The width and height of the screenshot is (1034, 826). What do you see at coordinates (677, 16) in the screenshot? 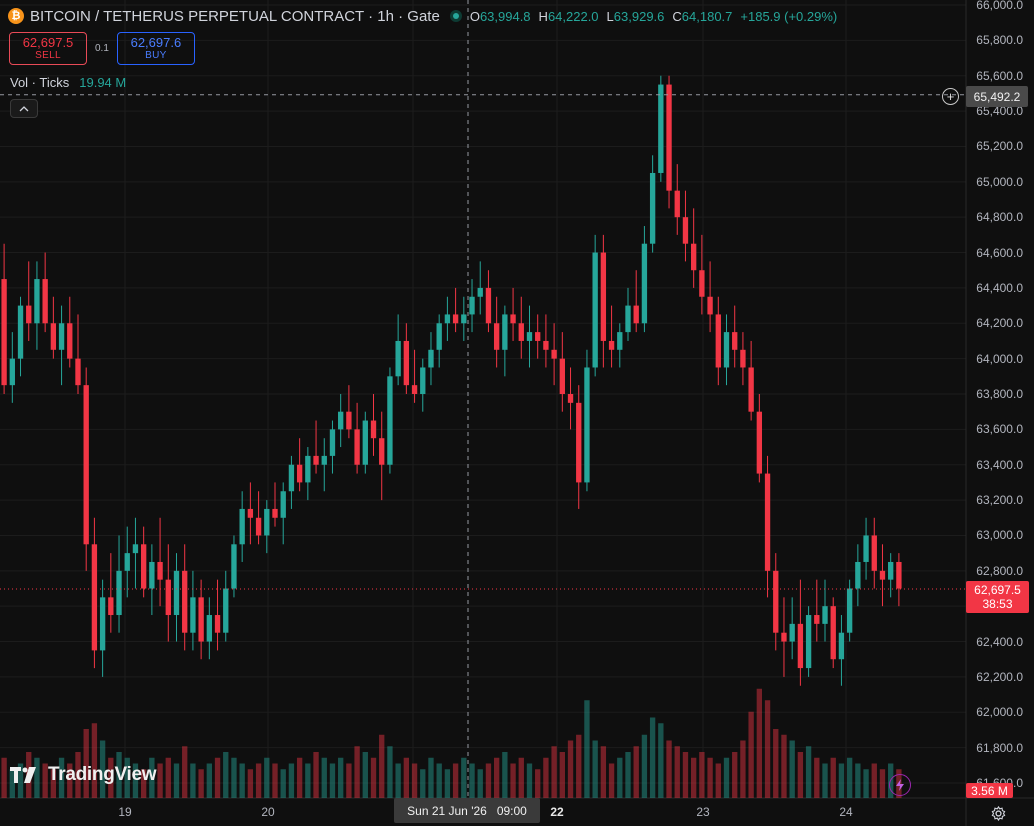
I see `close-label: C` at bounding box center [677, 16].